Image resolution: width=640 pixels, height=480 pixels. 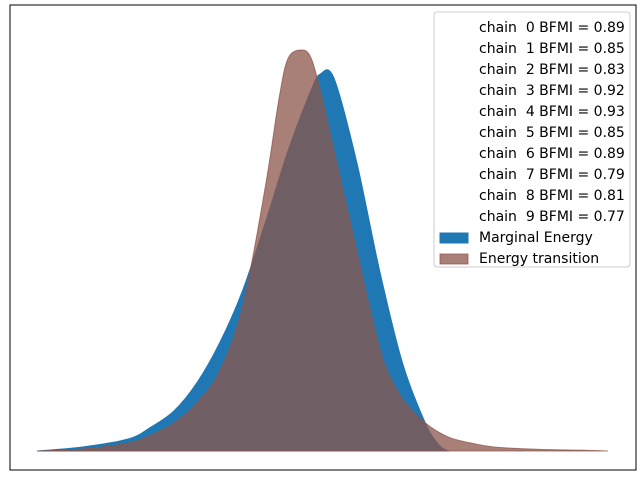 I want to click on legend-series-label-1: Energy transition, so click(x=539, y=259).